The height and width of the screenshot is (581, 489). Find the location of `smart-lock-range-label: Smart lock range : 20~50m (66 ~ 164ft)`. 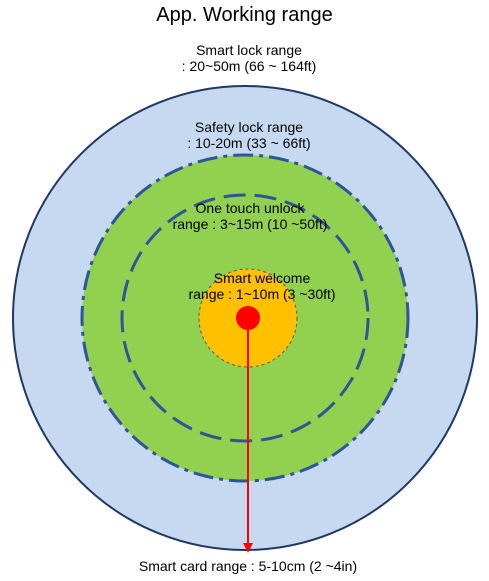

smart-lock-range-label: Smart lock range : 20~50m (66 ~ 164ft) is located at coordinates (249, 58).